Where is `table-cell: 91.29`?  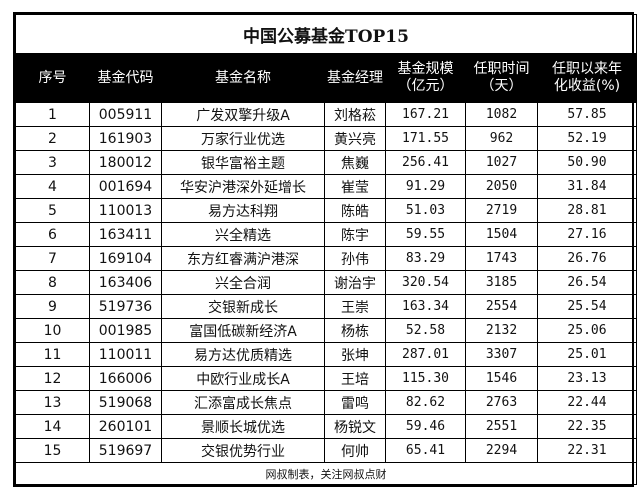
table-cell: 91.29 is located at coordinates (425, 186).